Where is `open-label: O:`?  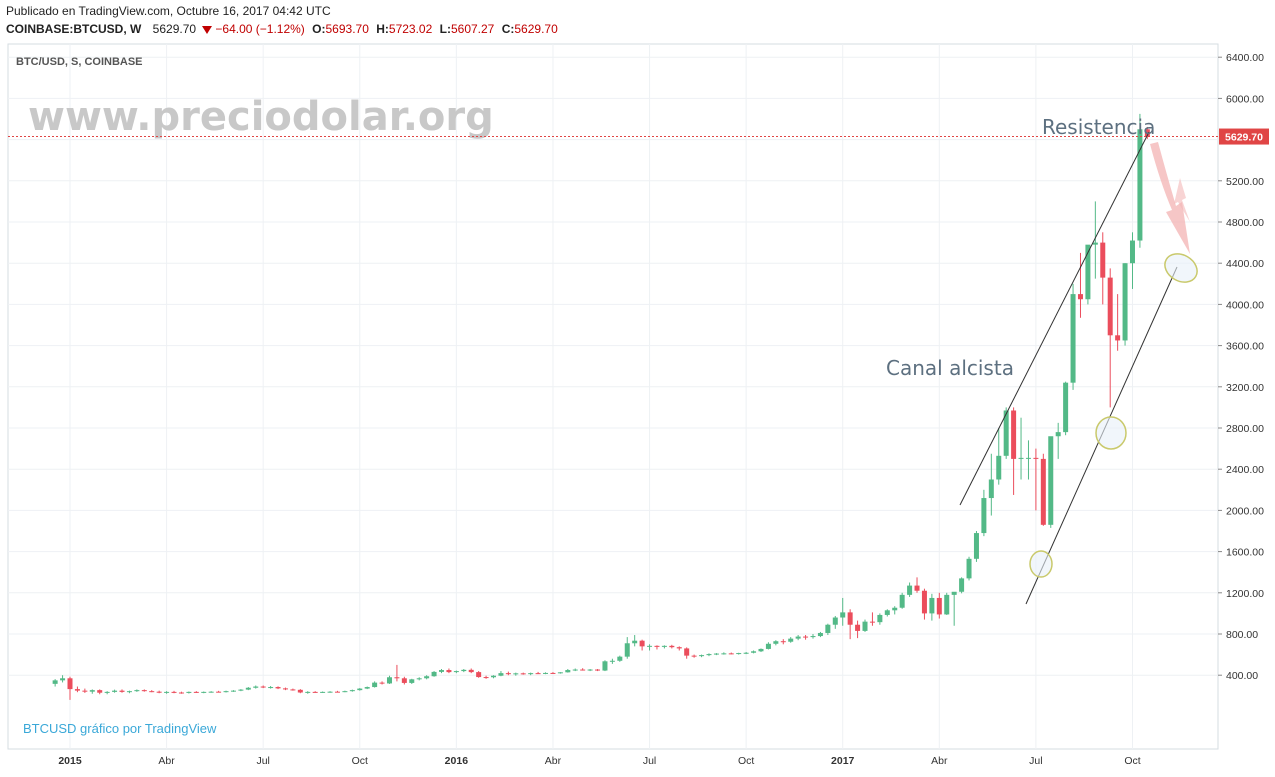
open-label: O: is located at coordinates (319, 29).